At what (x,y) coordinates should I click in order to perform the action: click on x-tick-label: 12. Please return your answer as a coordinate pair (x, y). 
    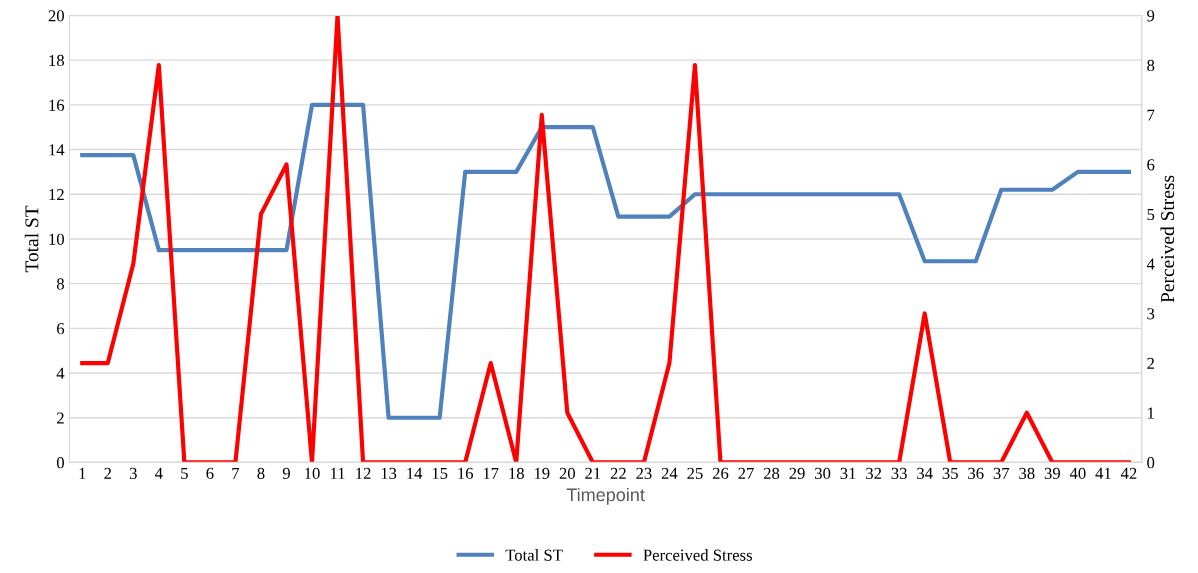
    Looking at the image, I should click on (363, 473).